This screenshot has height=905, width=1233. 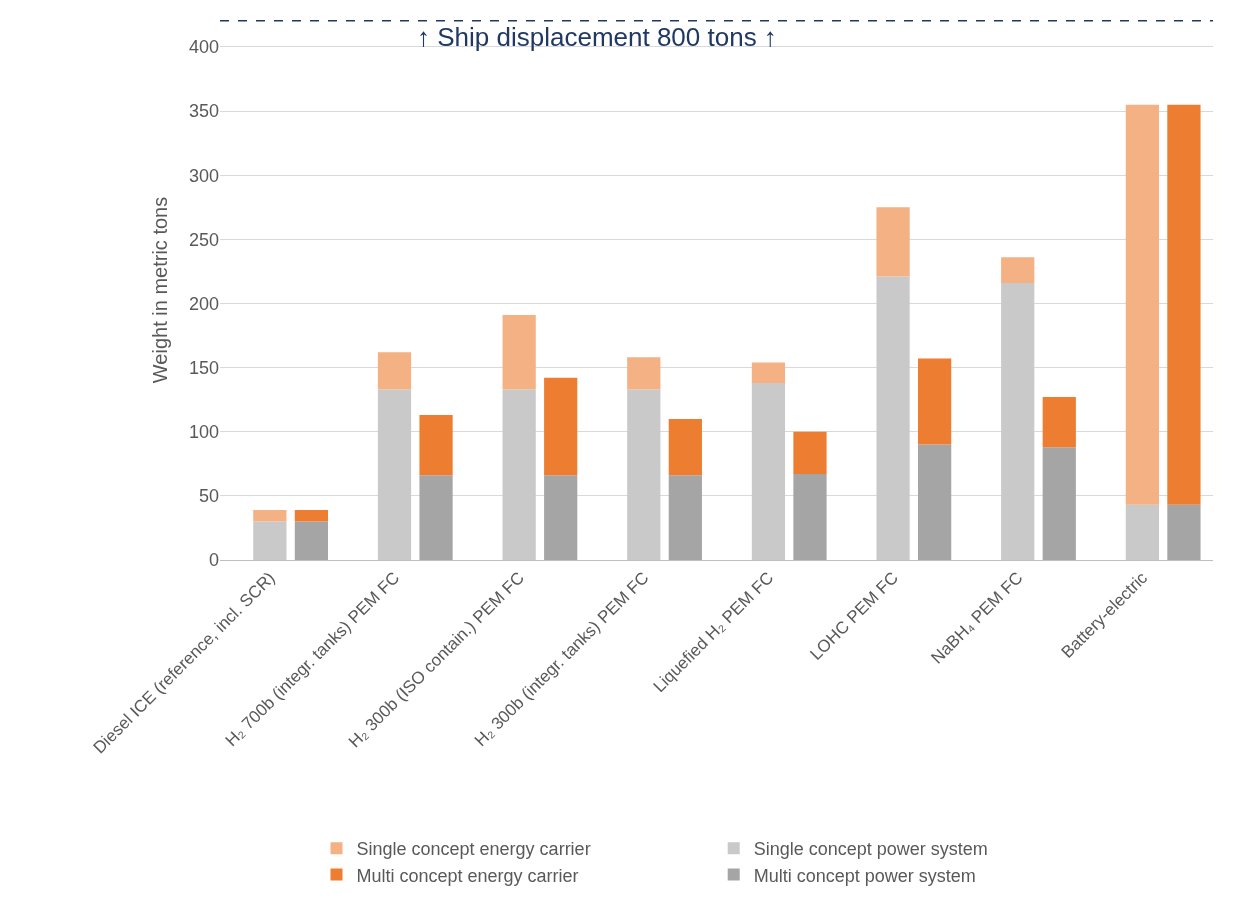 What do you see at coordinates (160, 290) in the screenshot?
I see `y-axis-title: Weight in metric tons` at bounding box center [160, 290].